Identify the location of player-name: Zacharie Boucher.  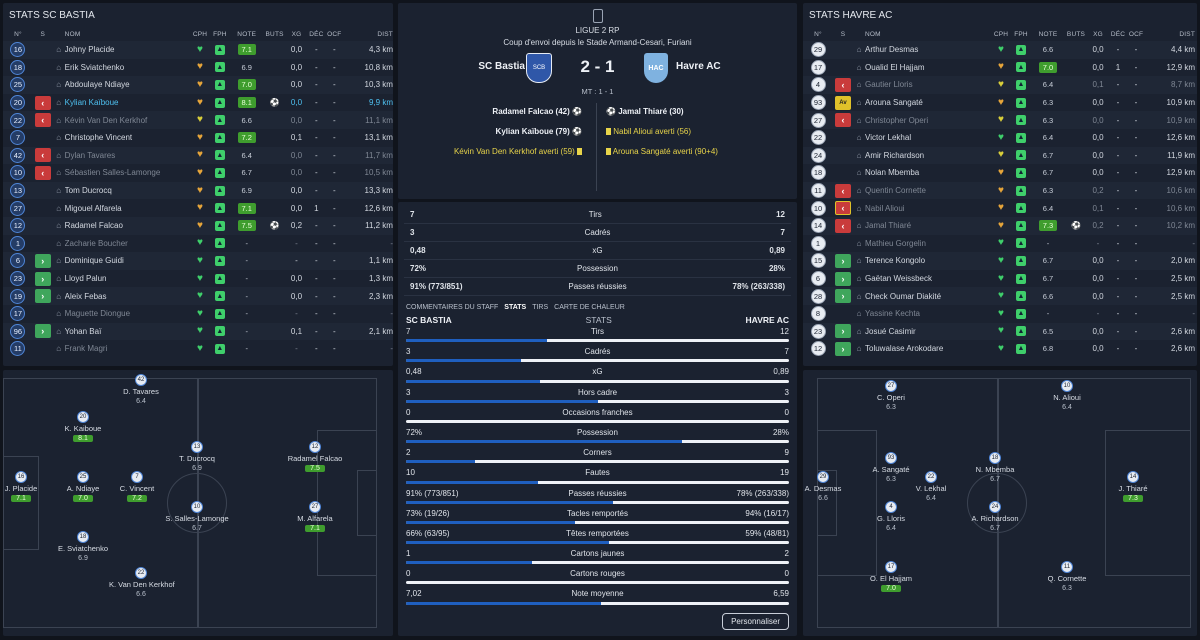
(96, 243).